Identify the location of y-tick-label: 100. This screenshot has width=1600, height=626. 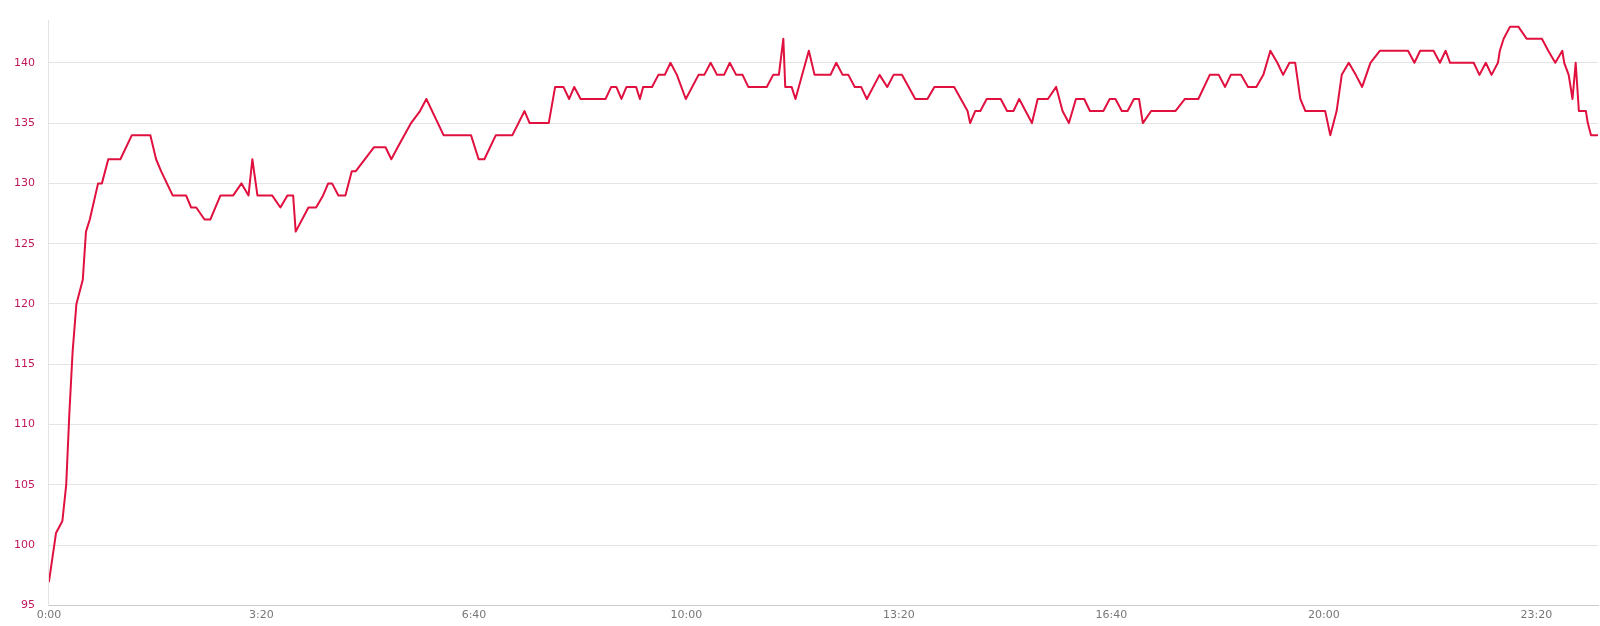
(24, 544).